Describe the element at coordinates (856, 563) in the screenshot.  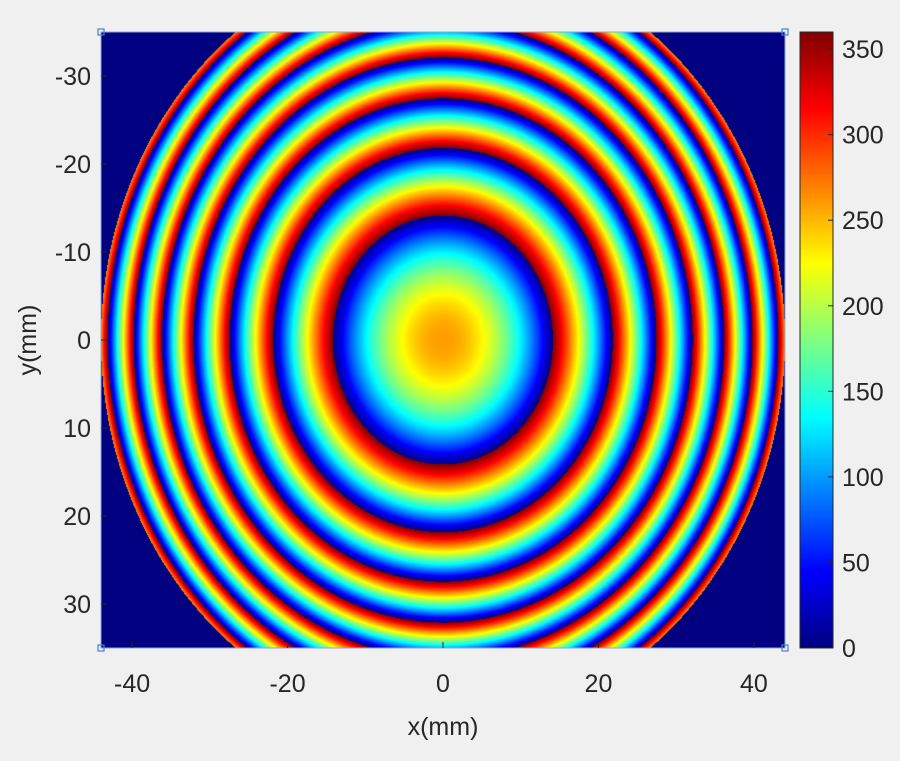
I see `colorbar-tick-label: 50` at that location.